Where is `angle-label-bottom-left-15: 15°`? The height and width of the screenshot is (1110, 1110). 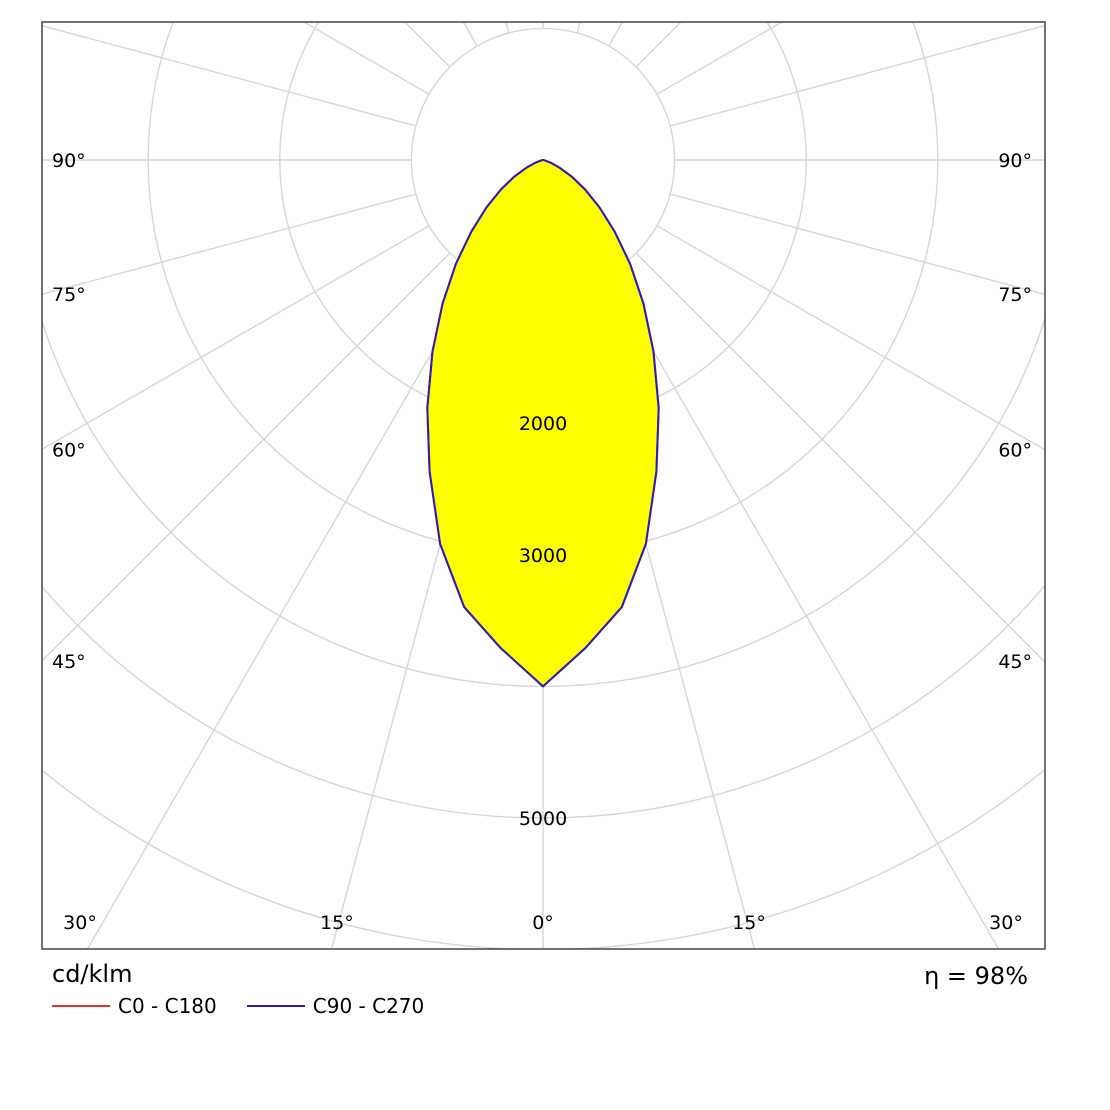
angle-label-bottom-left-15: 15° is located at coordinates (337, 923).